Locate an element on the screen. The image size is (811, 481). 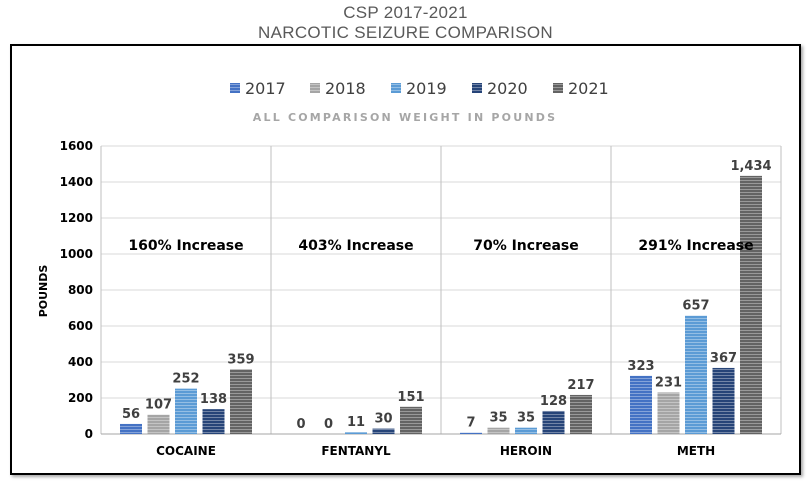
data-label: 7 is located at coordinates (470, 423).